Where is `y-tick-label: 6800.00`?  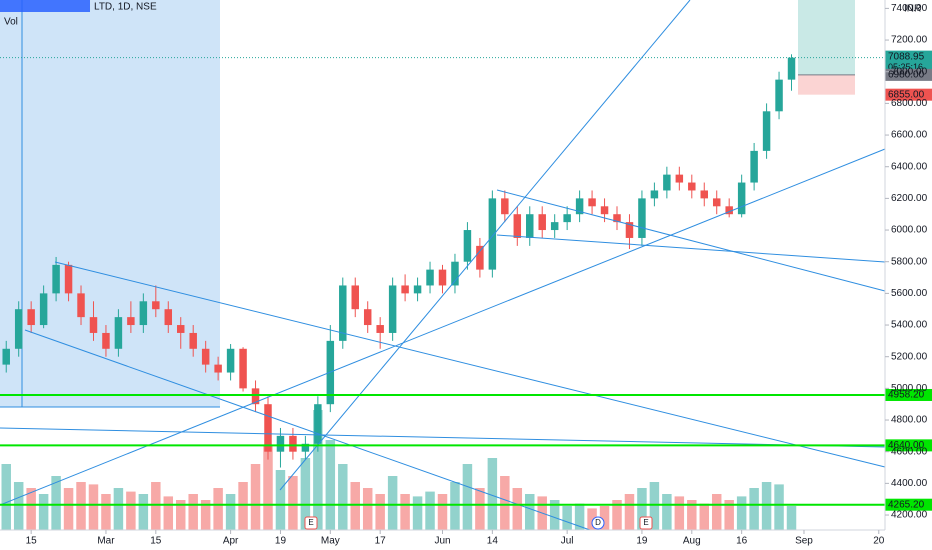 y-tick-label: 6800.00 is located at coordinates (909, 103).